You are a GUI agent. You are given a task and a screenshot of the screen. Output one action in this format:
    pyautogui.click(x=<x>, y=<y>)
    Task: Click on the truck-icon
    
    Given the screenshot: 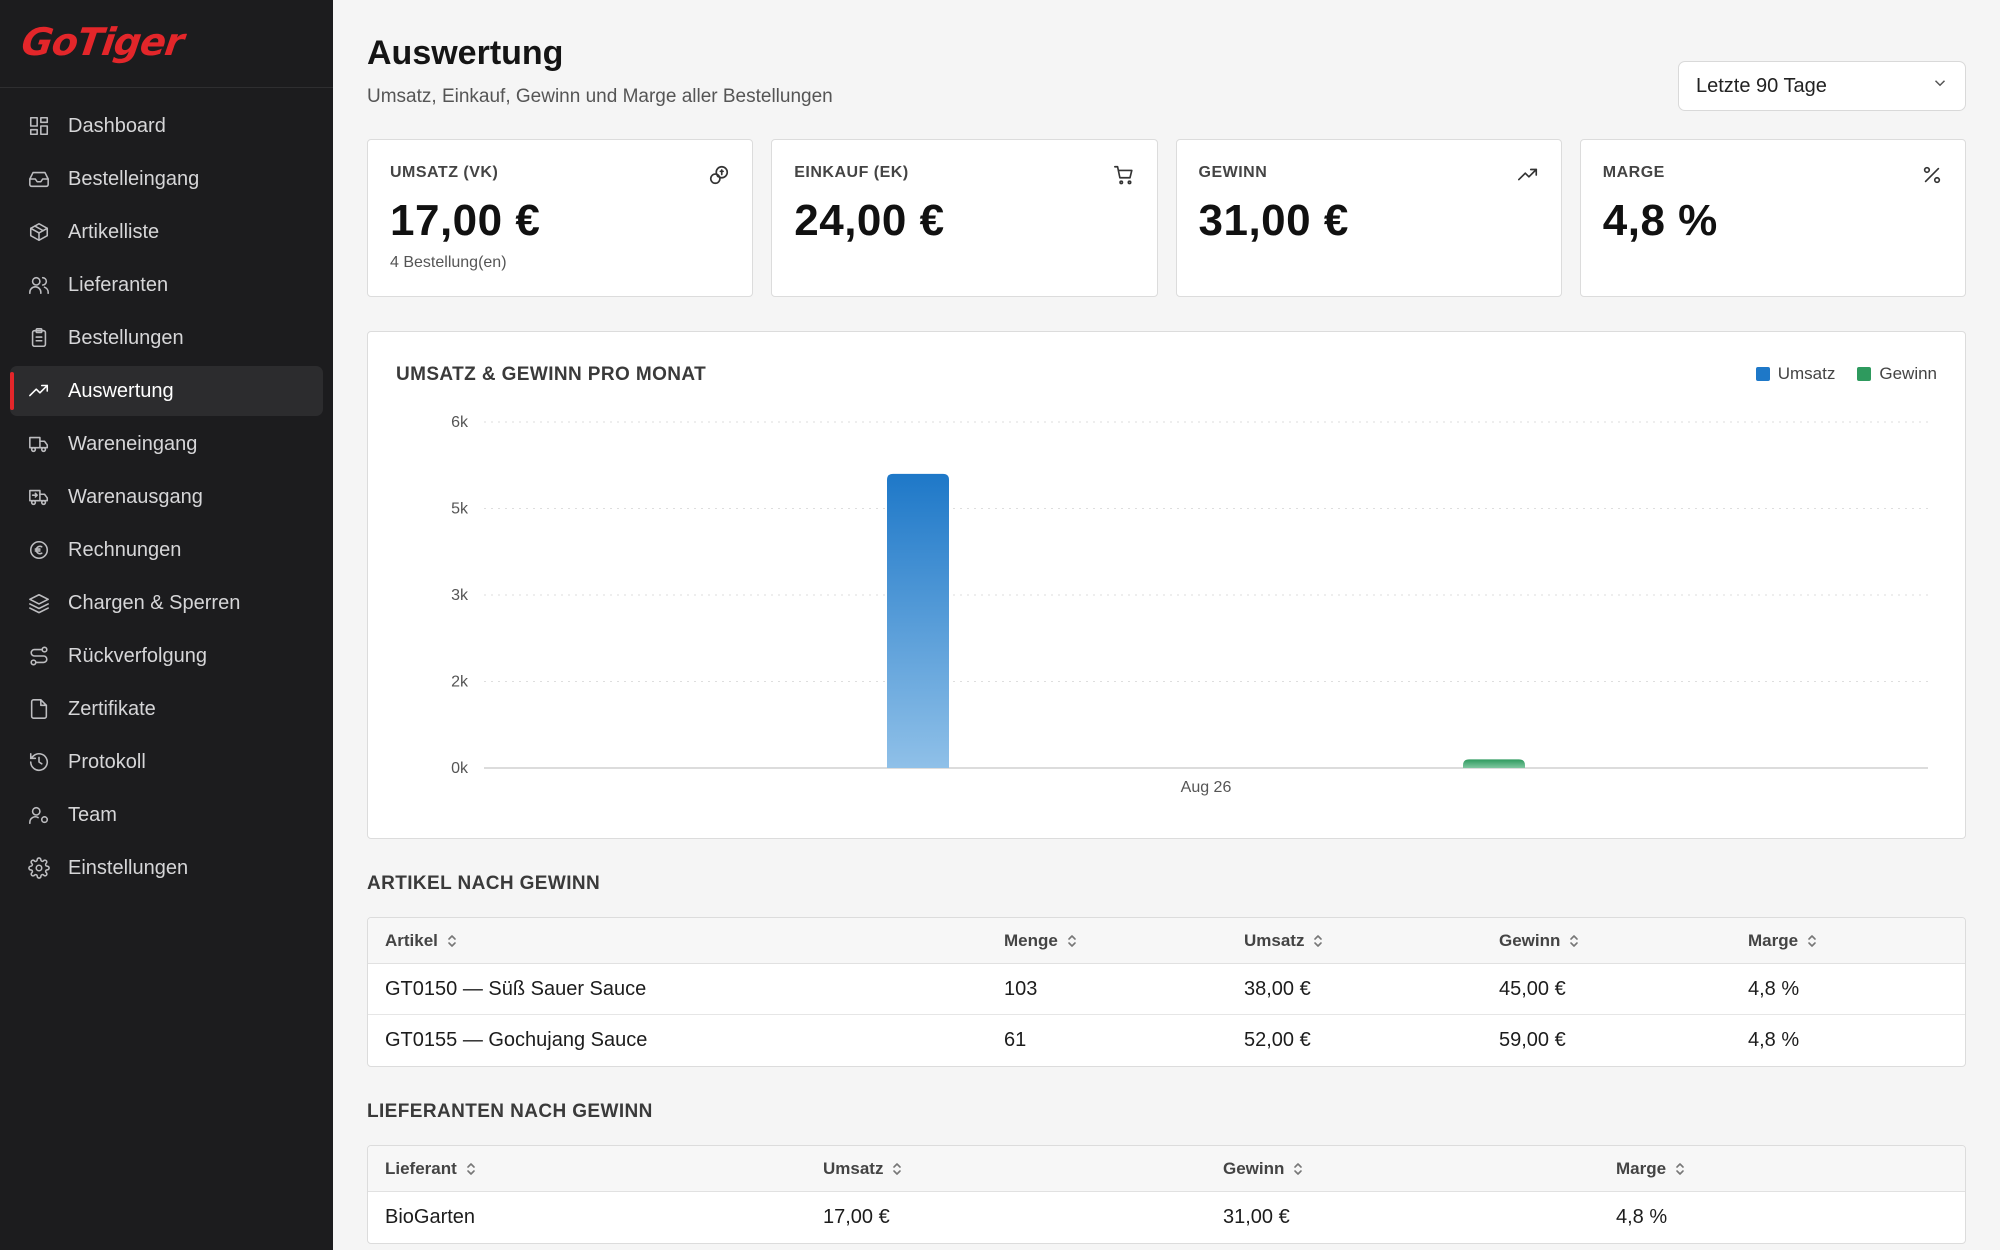 What is the action you would take?
    pyautogui.click(x=39, y=444)
    